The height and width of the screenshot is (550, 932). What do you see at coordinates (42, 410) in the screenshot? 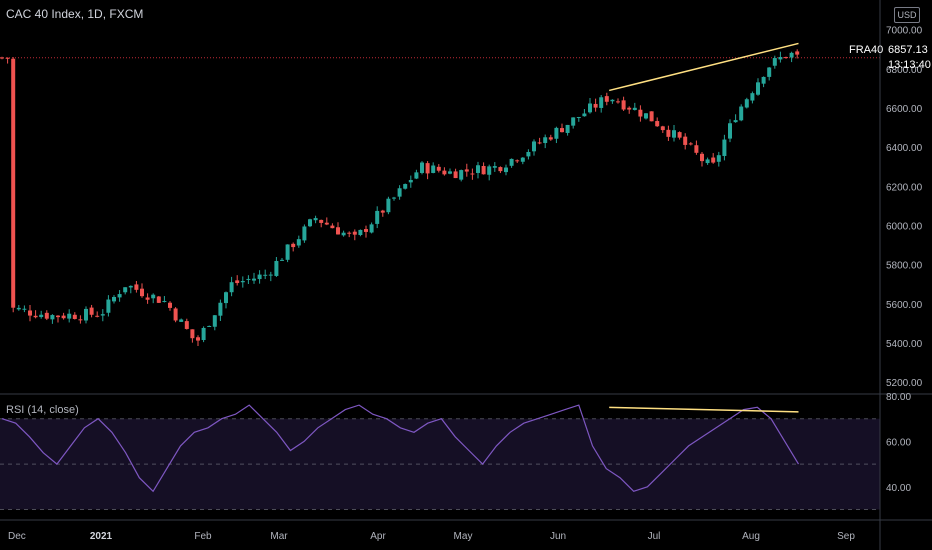
I see `rsi-label: RSI (14, close)` at bounding box center [42, 410].